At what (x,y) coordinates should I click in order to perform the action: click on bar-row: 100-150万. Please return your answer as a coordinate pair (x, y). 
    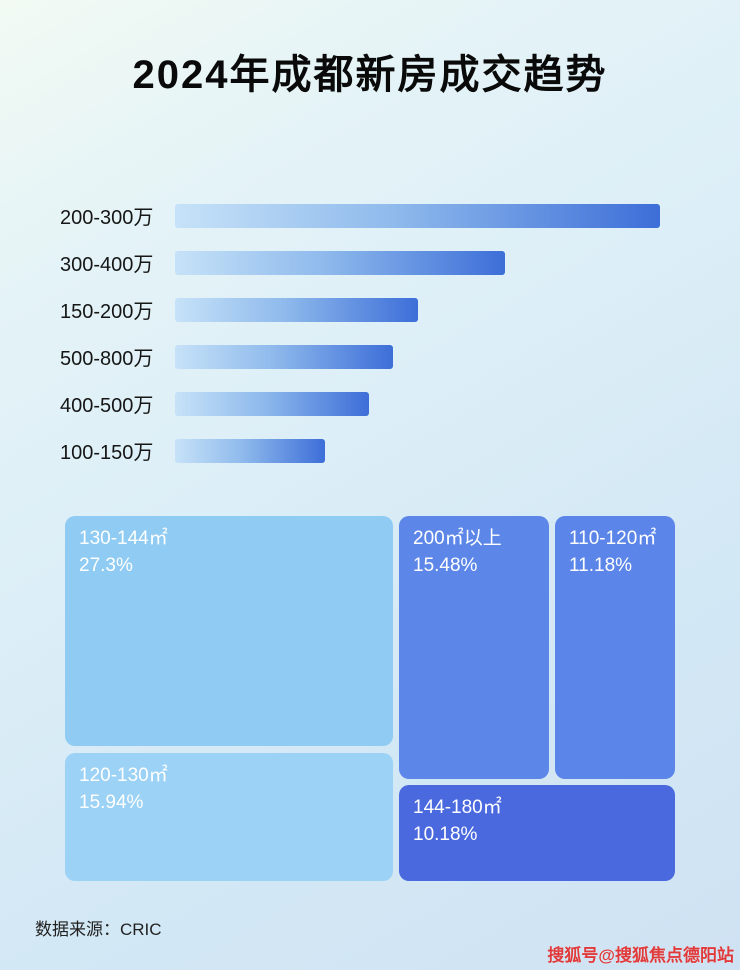
    Looking at the image, I should click on (360, 450).